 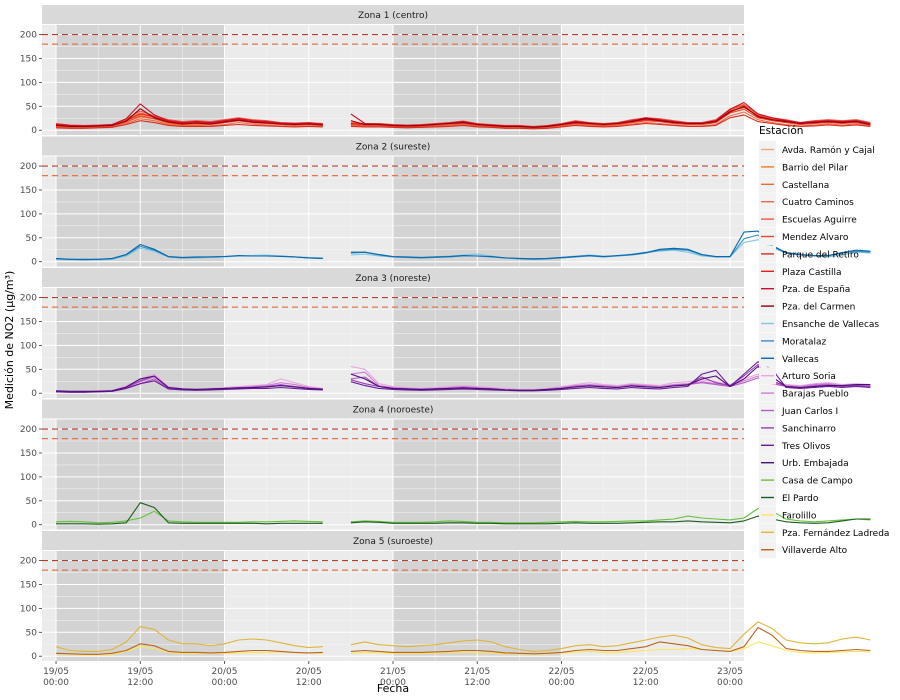 I want to click on facet-title: Zona 4 (noroeste), so click(x=393, y=411).